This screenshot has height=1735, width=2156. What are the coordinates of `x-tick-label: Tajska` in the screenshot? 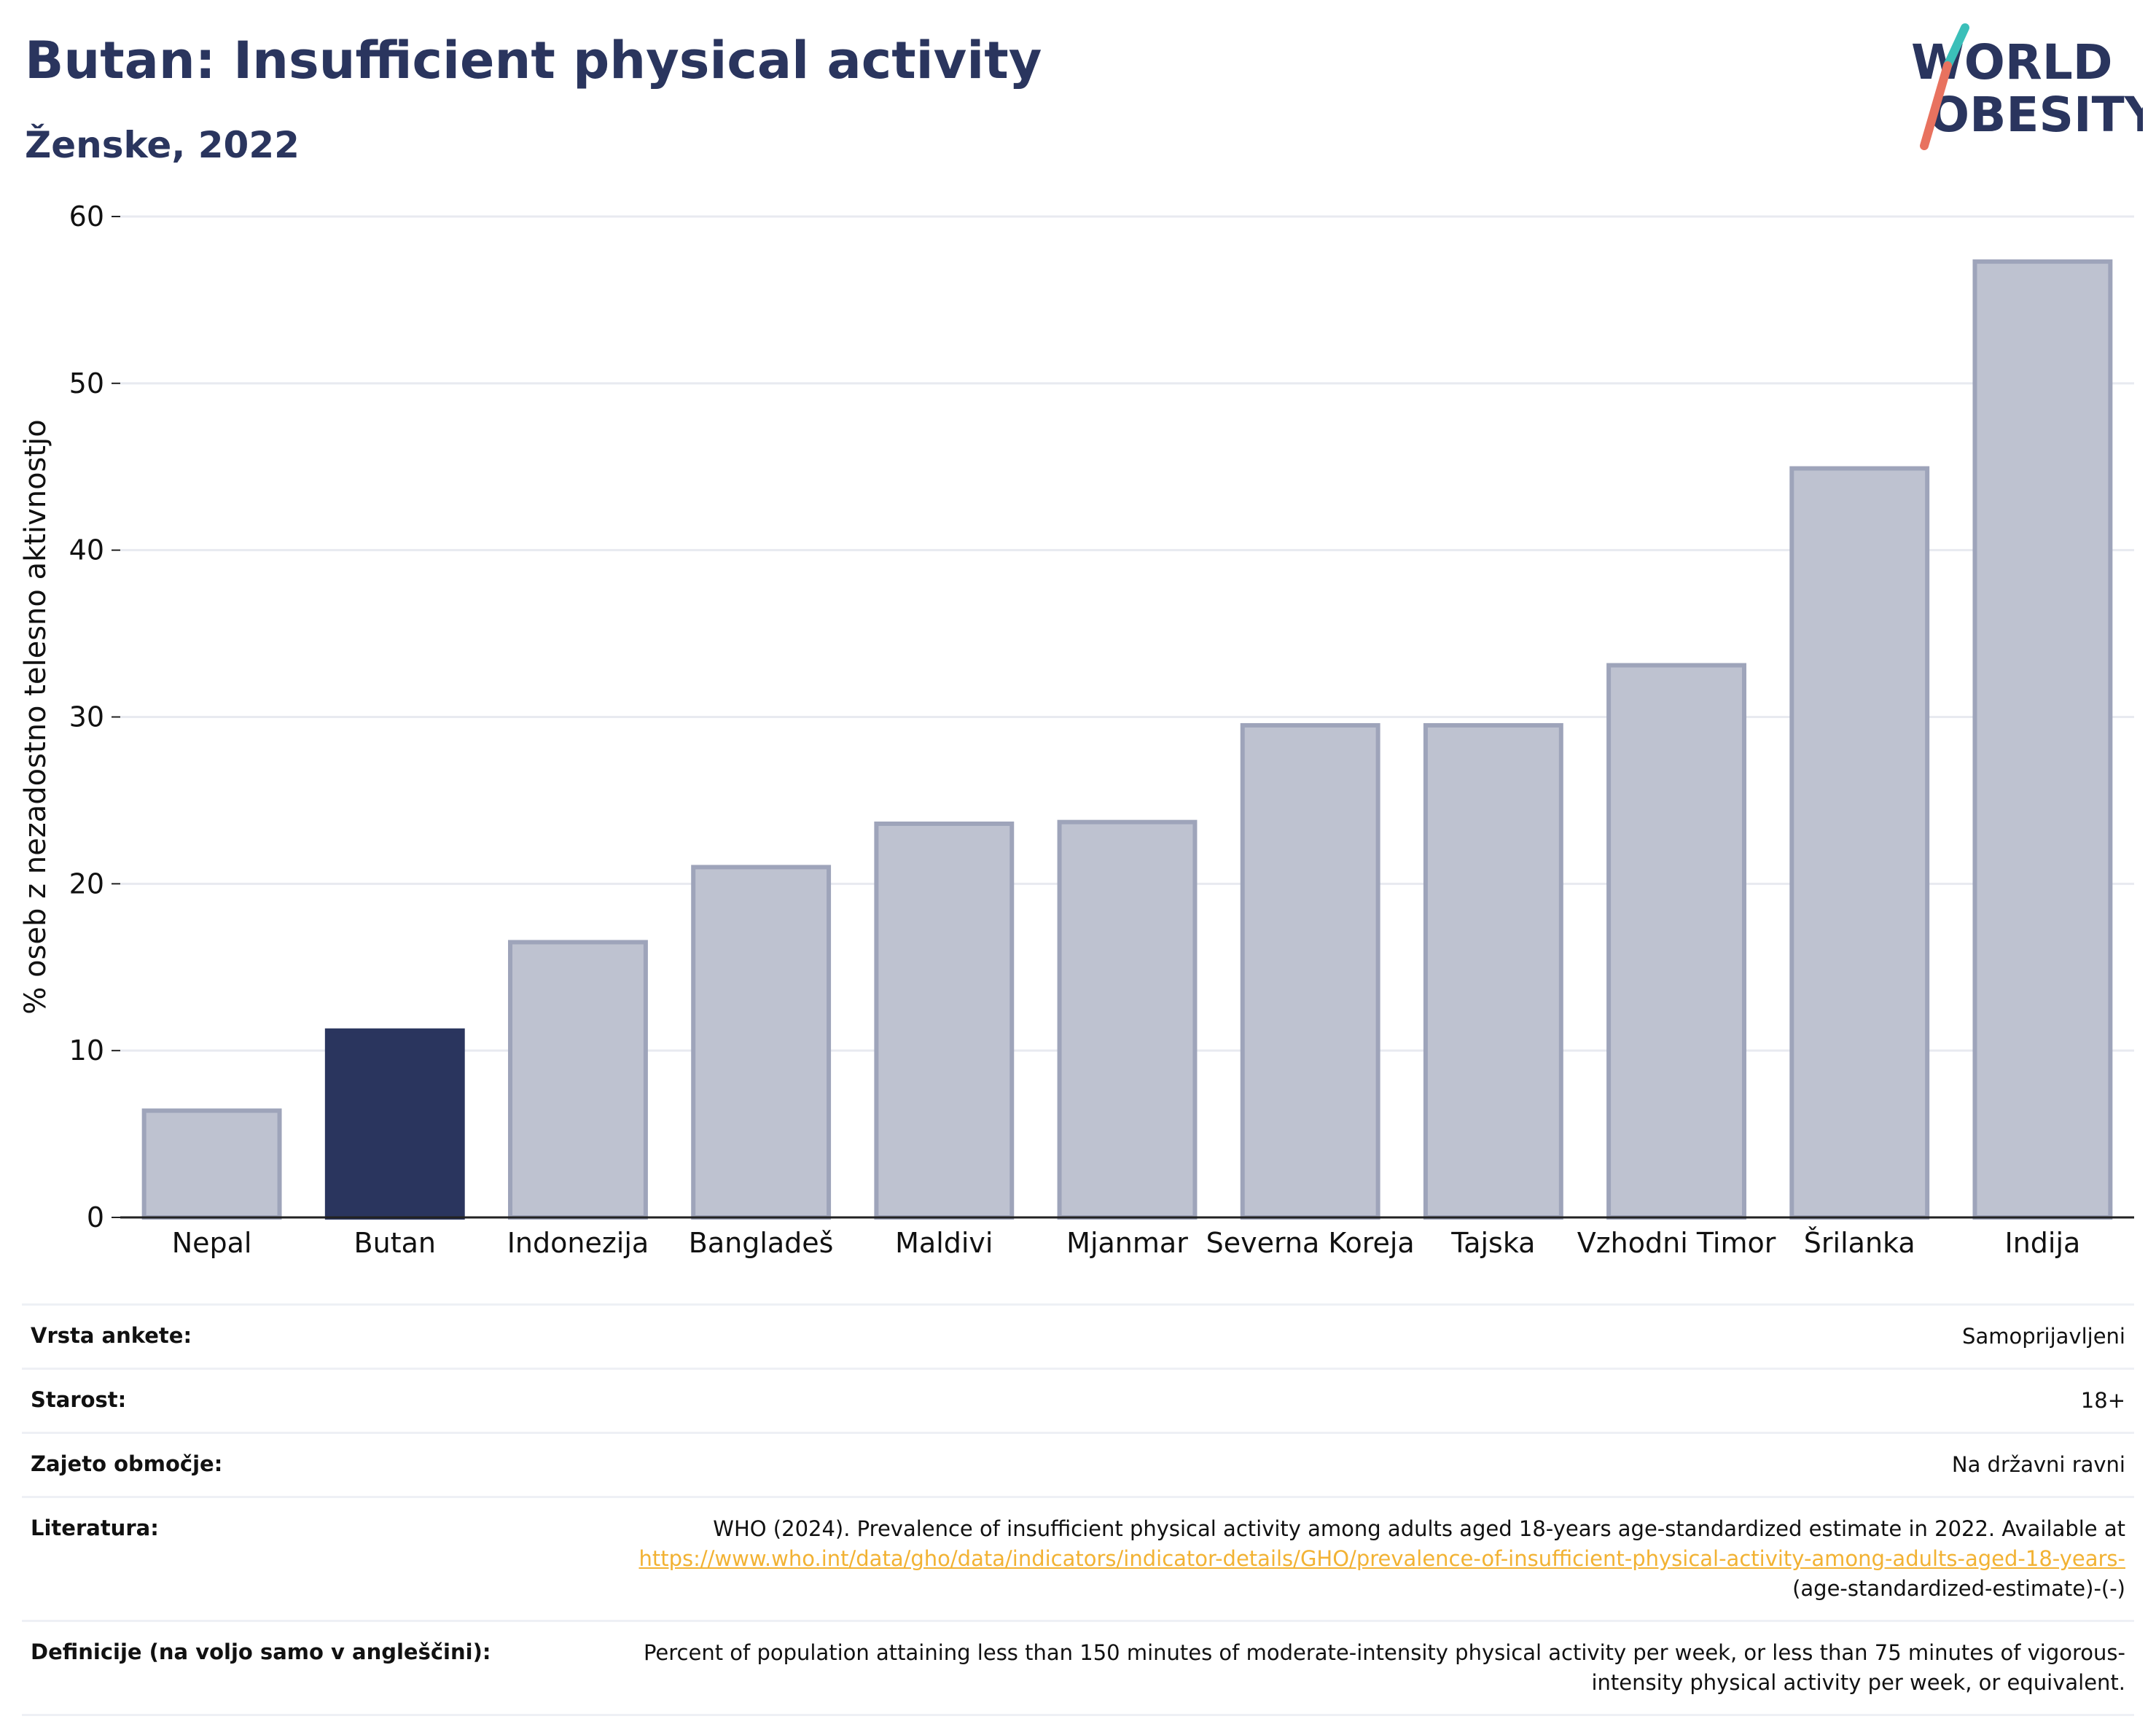 It's located at (1492, 1243).